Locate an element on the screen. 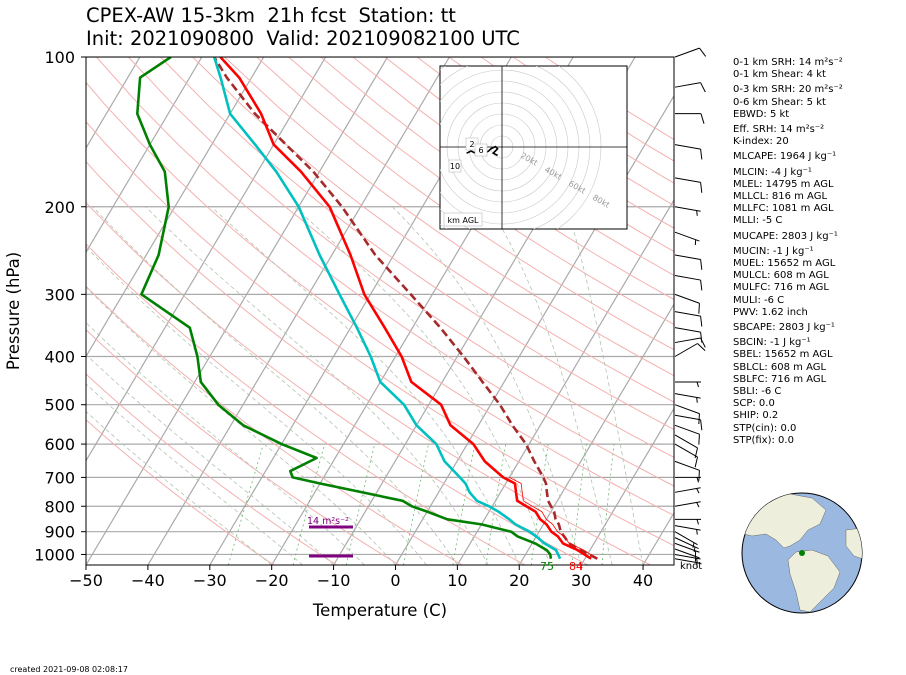 The width and height of the screenshot is (906, 675). x-tick-label: 40 is located at coordinates (643, 580).